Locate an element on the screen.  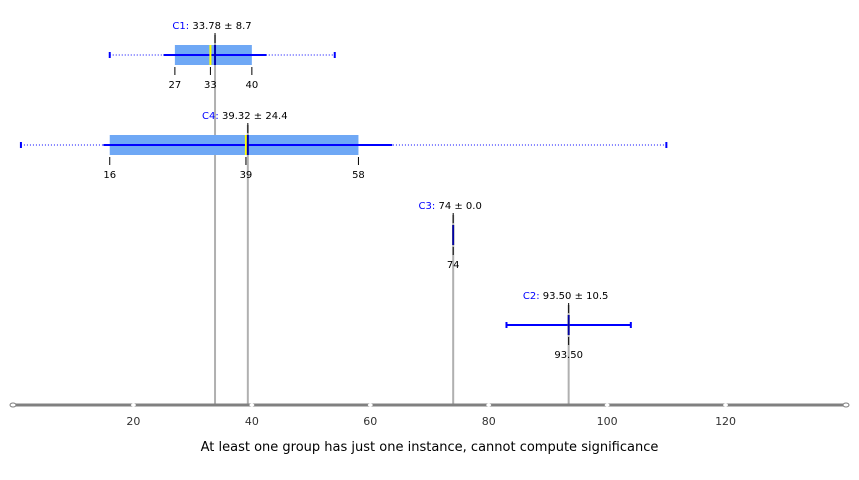
quartile-label-c1-2: 40 is located at coordinates (251, 85).